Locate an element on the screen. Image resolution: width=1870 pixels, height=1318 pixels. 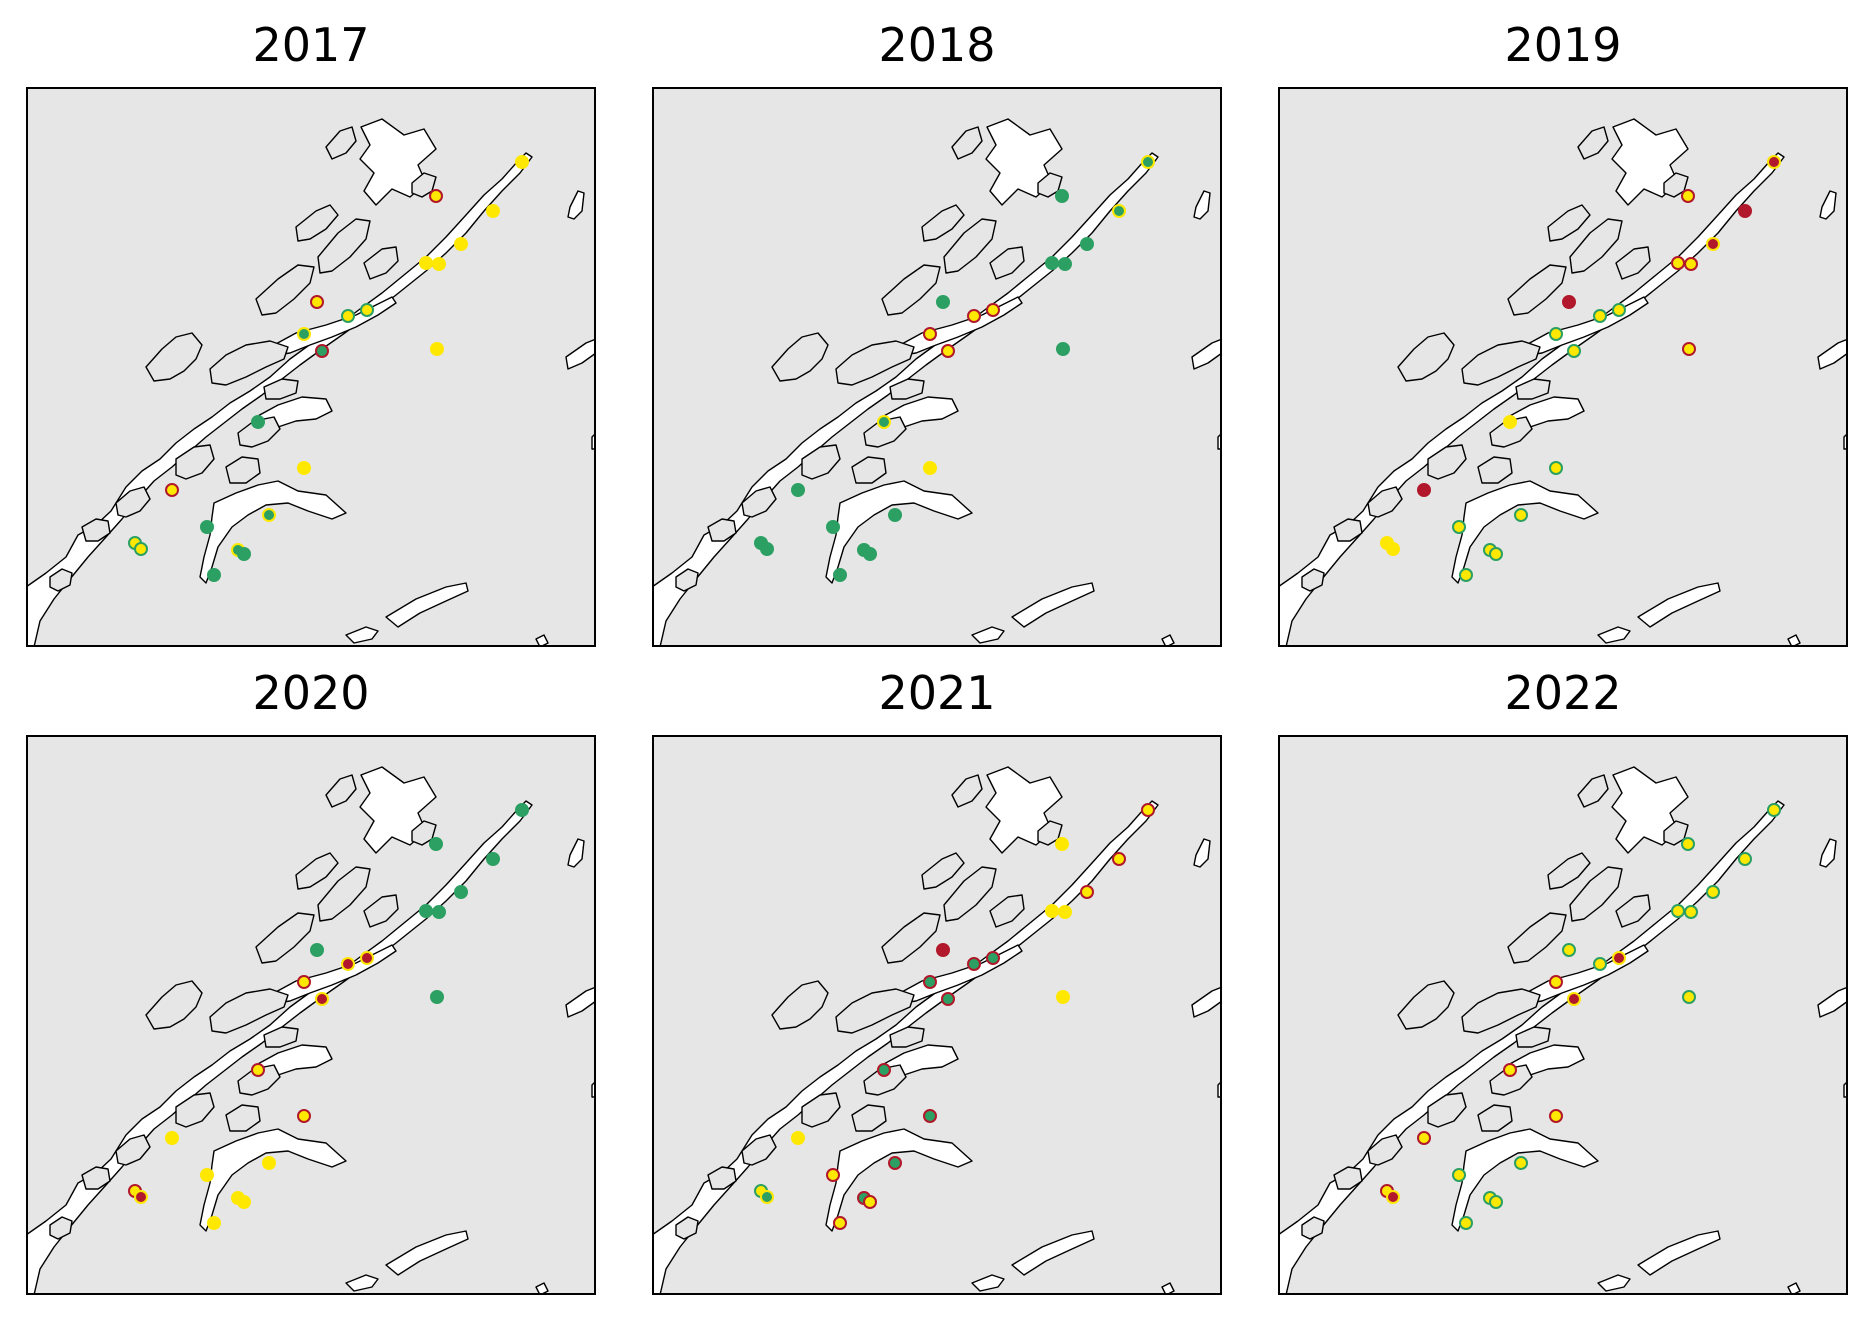
panel-title-2017: 2017 is located at coordinates (311, 45).